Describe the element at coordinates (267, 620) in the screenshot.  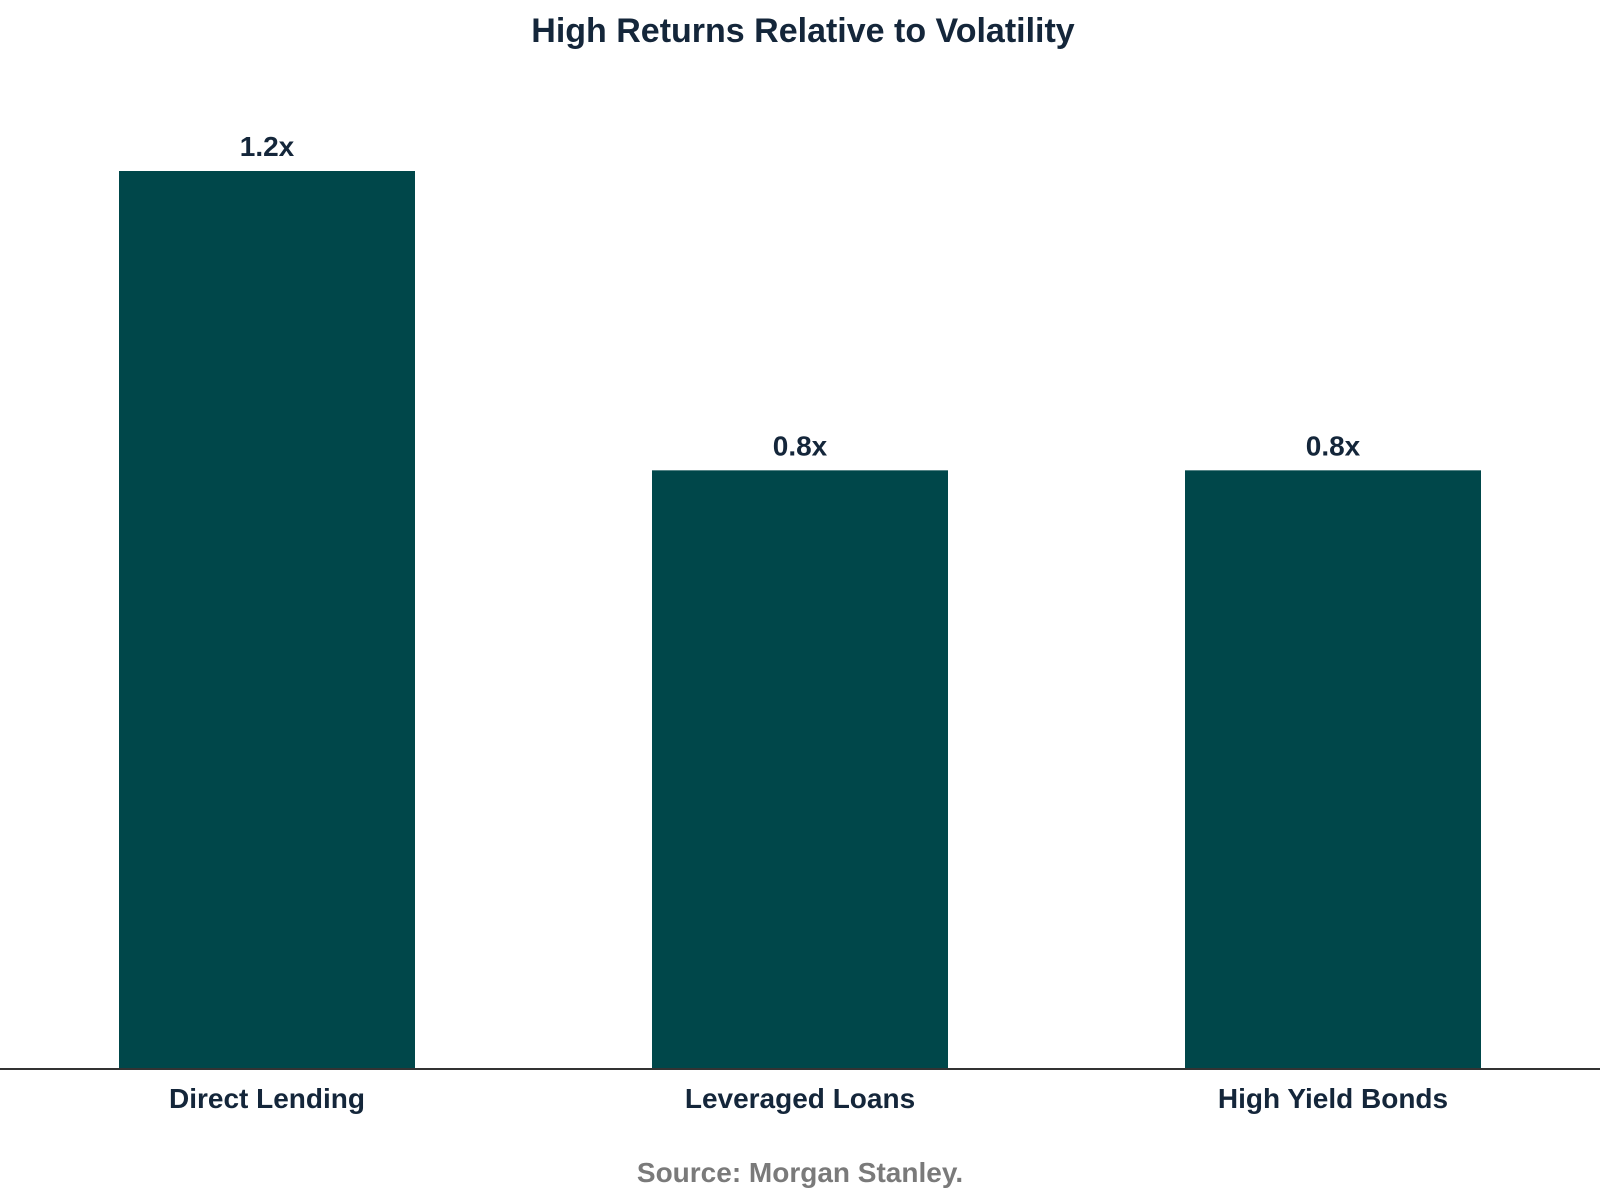
I see `bar-direct-lending` at that location.